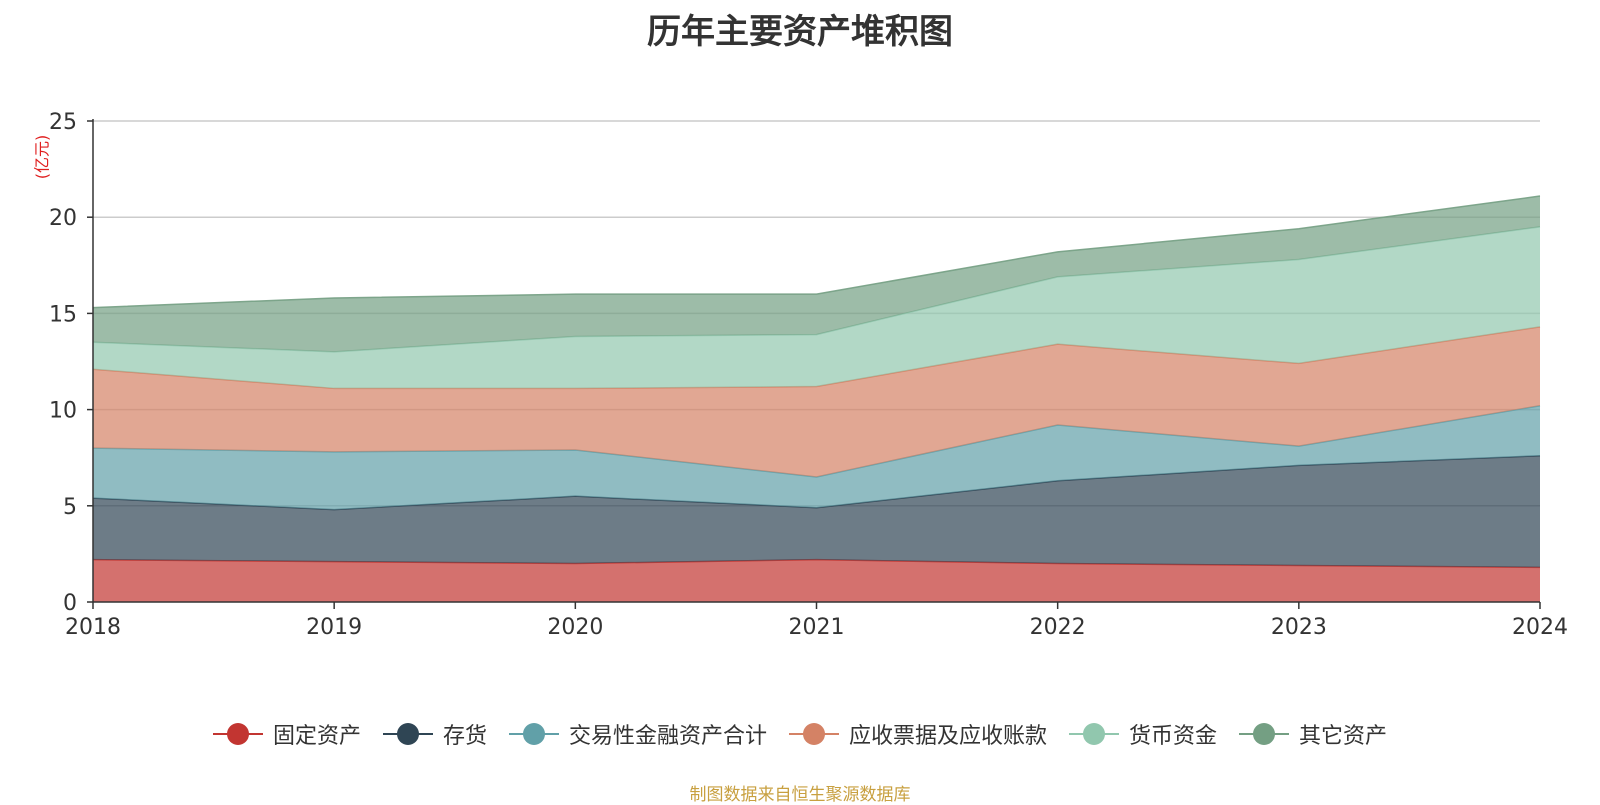  I want to click on legend-item-6: 其它资产, so click(1313, 734).